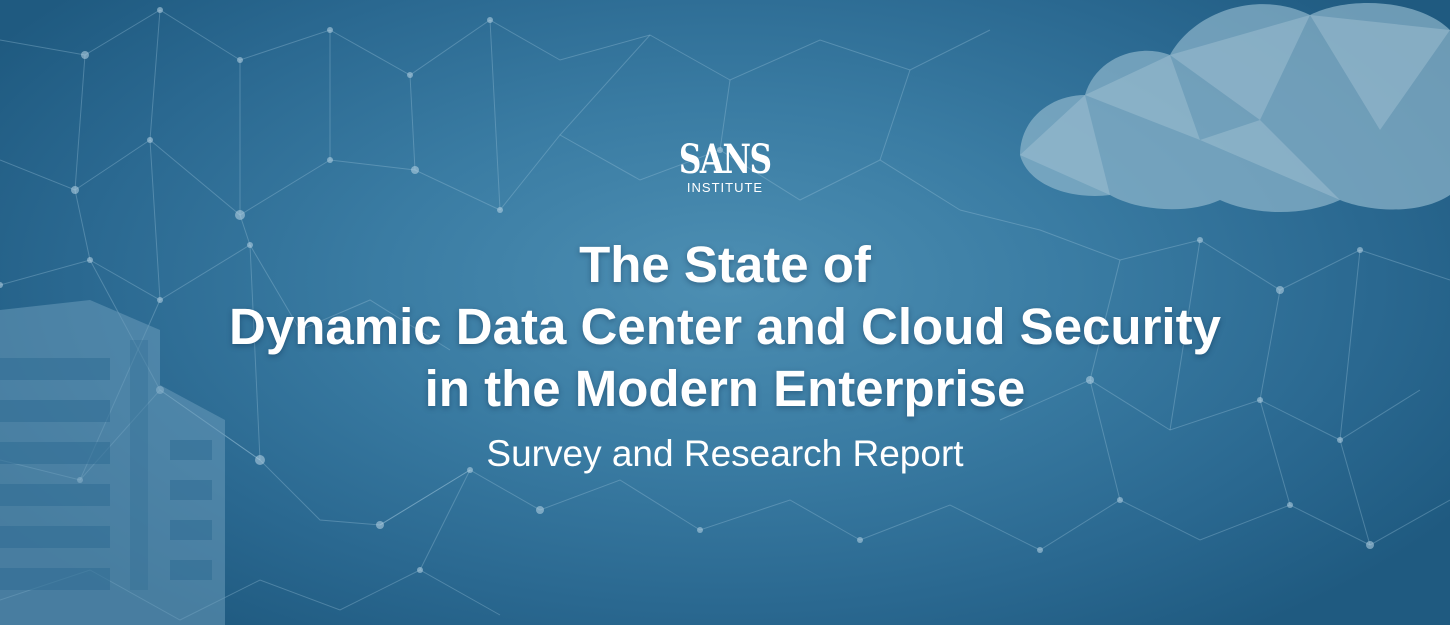 This screenshot has width=1450, height=625. Describe the element at coordinates (725, 453) in the screenshot. I see `report-subtitle: Survey and Research Report` at that location.